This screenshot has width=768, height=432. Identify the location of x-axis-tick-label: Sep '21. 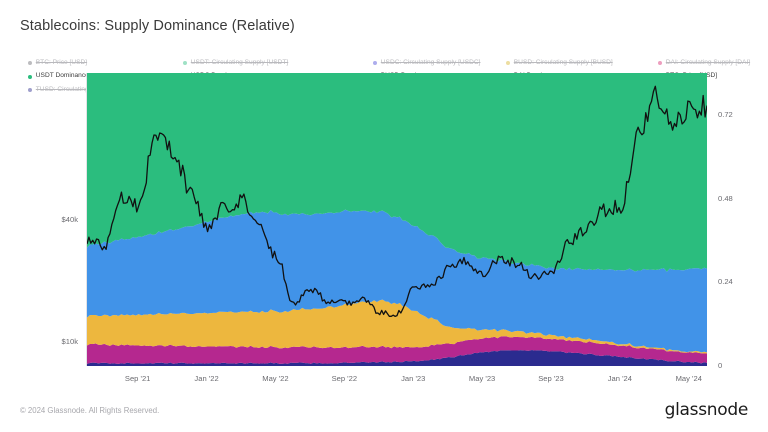
(137, 378).